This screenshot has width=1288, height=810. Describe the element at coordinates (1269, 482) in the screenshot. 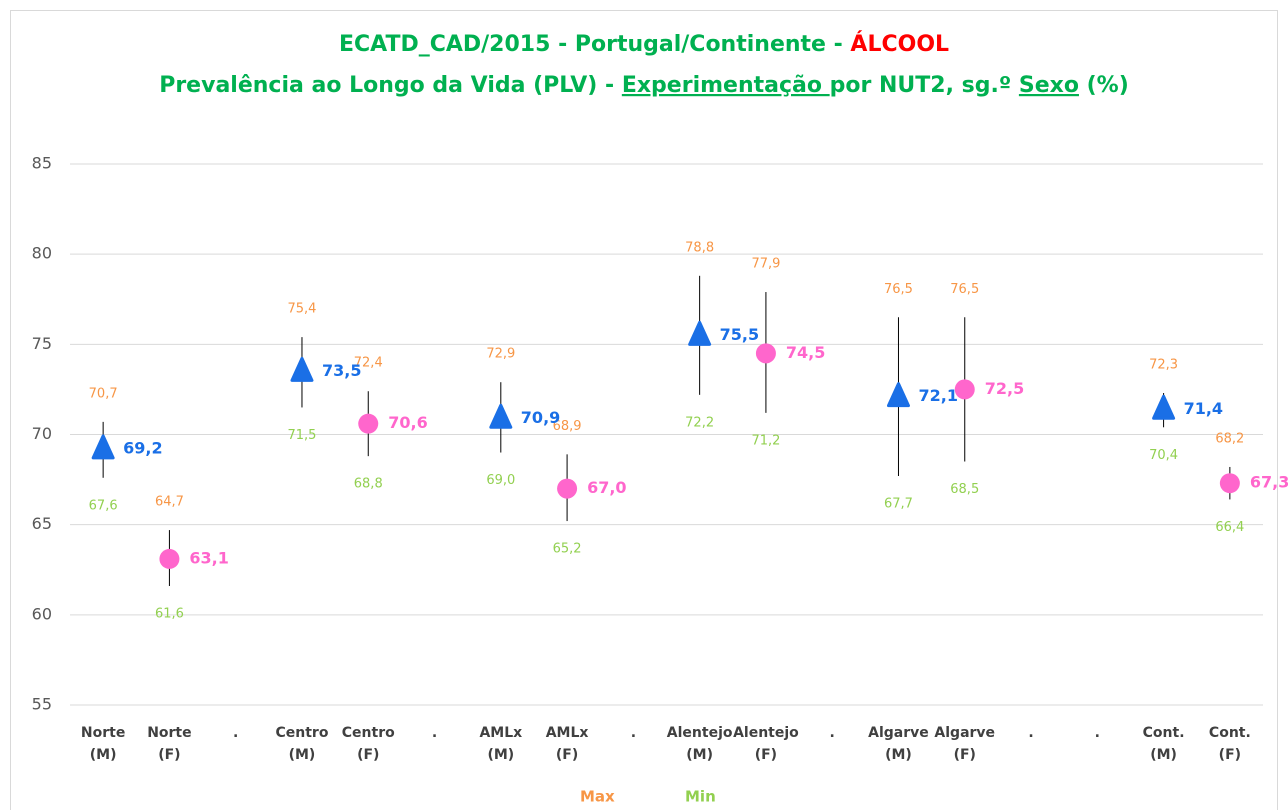

I see `value-label: 67,3` at that location.